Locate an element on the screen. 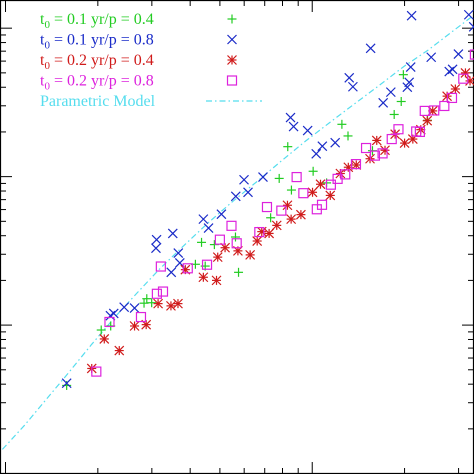  legend-label-1: t0 = 0.1 yr/p = 0.4 is located at coordinates (97, 21).